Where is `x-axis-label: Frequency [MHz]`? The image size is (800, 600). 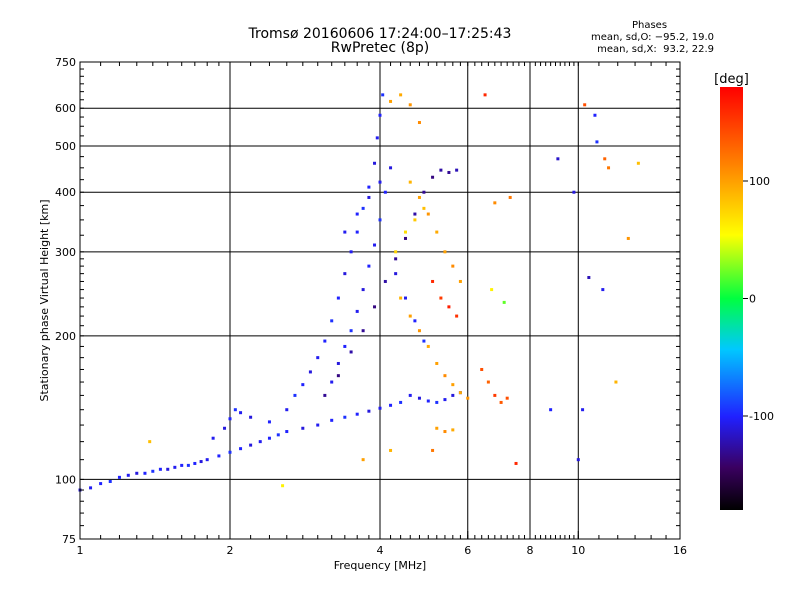 x-axis-label: Frequency [MHz] is located at coordinates (380, 565).